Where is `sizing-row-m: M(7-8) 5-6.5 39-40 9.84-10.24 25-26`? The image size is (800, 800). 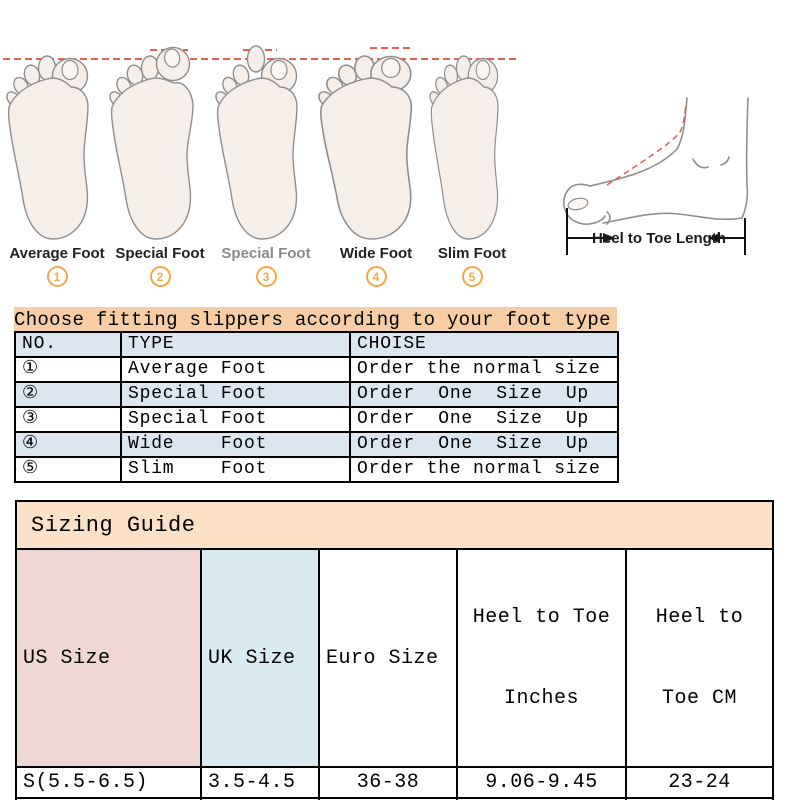
sizing-row-m: M(7-8) 5-6.5 39-40 9.84-10.24 25-26 is located at coordinates (395, 798).